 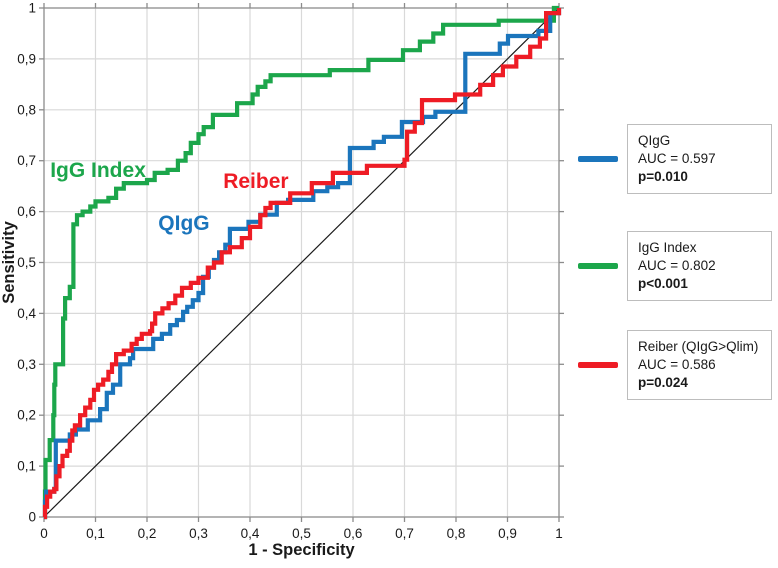 I want to click on y-tick-label: 0,9, so click(x=26, y=58).